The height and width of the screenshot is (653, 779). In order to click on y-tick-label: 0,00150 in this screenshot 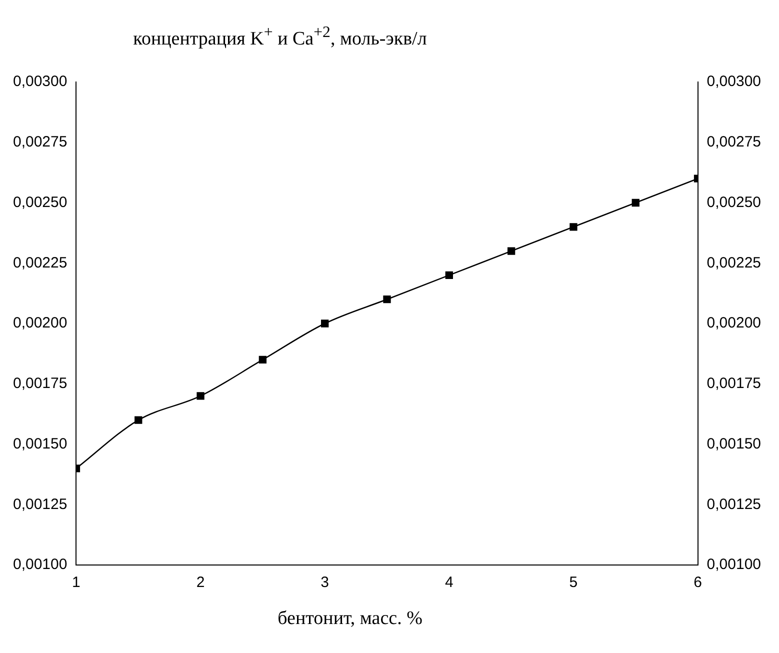, I will do `click(40, 443)`.